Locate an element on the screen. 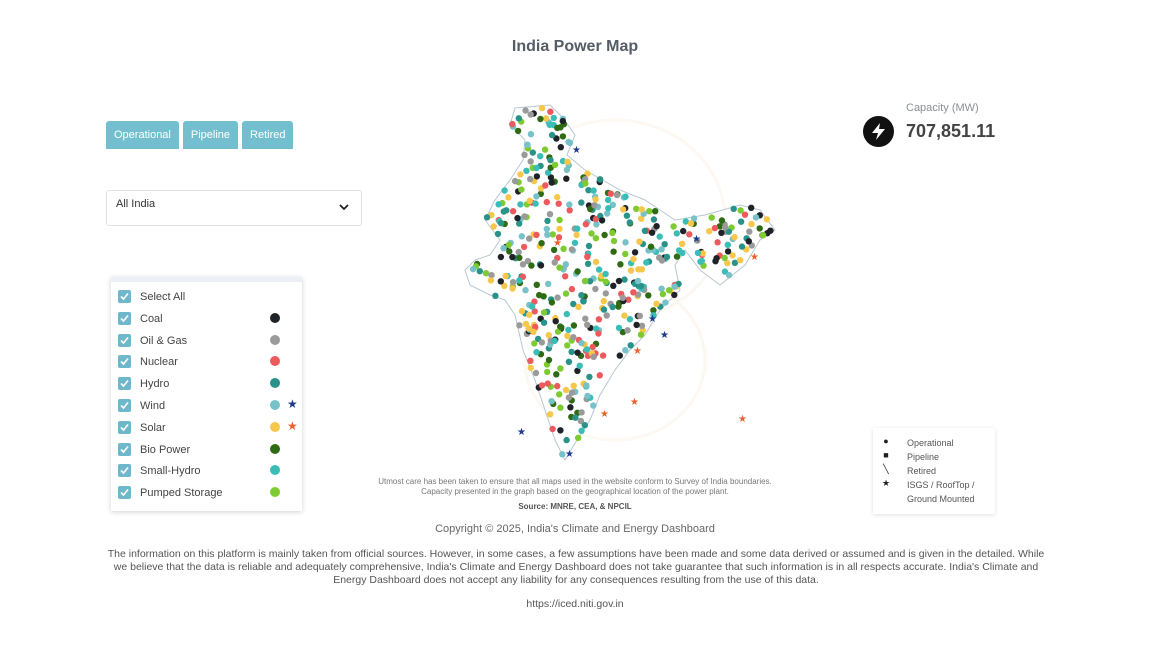 This screenshot has width=1150, height=657. legend-item-select-all: Select All is located at coordinates (210, 298).